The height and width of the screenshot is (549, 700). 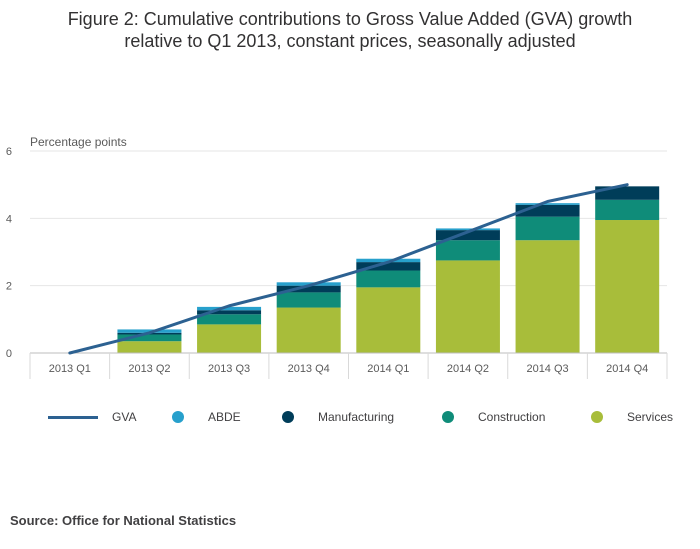 I want to click on y-axis-label: Percentage points, so click(x=78, y=142).